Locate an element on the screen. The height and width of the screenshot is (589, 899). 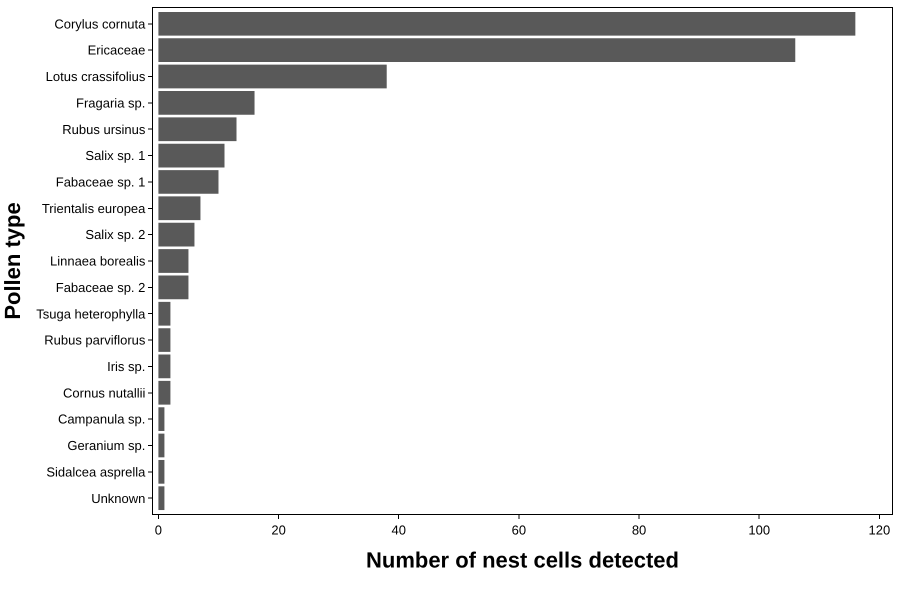
x-tick-label: 40 is located at coordinates (398, 530).